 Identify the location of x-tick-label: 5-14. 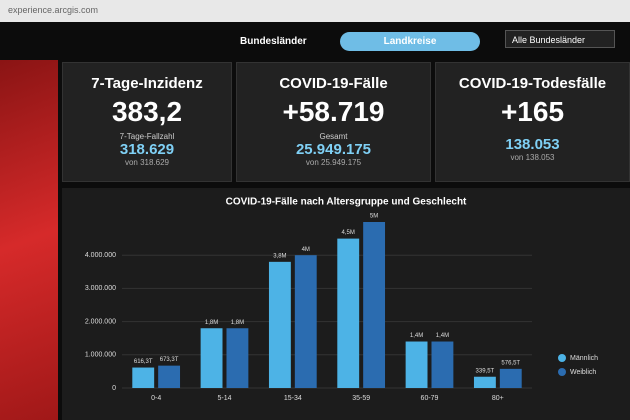
(224, 398).